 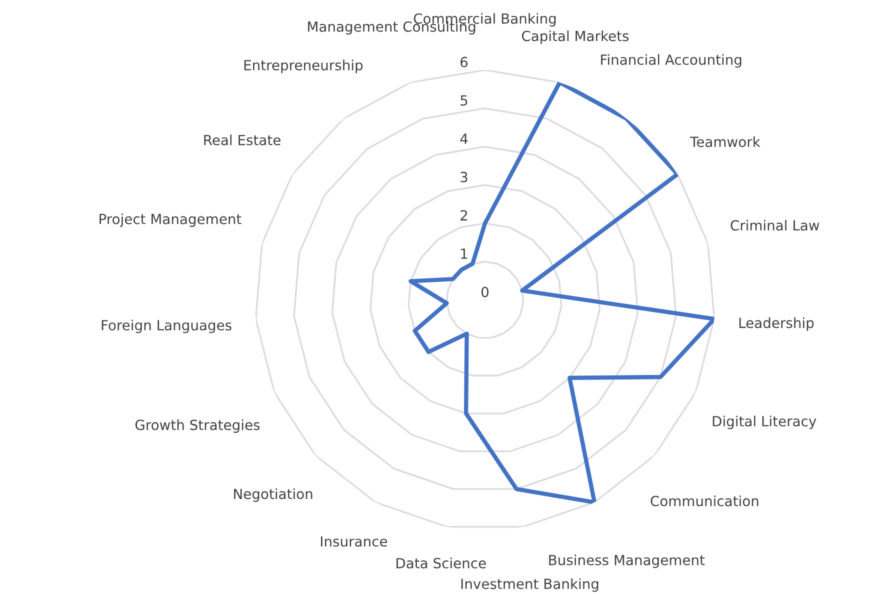 I want to click on spoke-label: Entrepreneurship, so click(x=303, y=67).